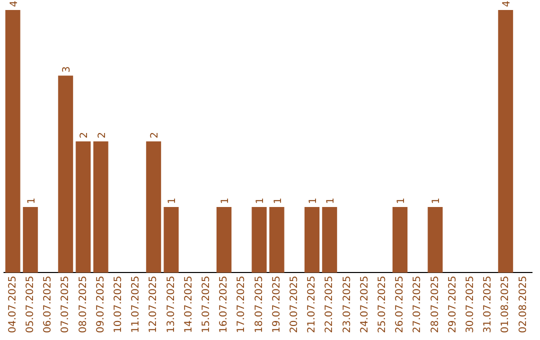  What do you see at coordinates (259, 305) in the screenshot?
I see `x-tick-label: 18.07.2025` at bounding box center [259, 305].